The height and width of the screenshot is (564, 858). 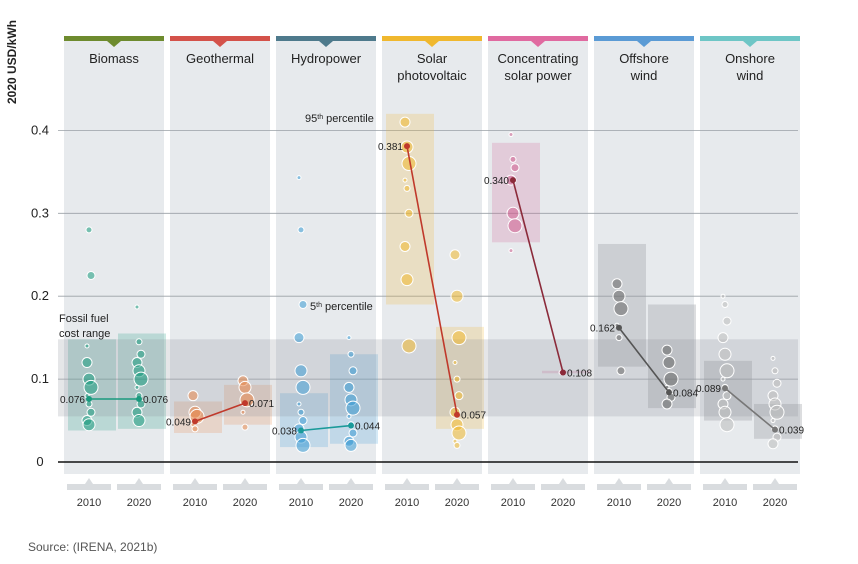 What do you see at coordinates (367, 427) in the screenshot?
I see `value-label-2020: 0.044` at bounding box center [367, 427].